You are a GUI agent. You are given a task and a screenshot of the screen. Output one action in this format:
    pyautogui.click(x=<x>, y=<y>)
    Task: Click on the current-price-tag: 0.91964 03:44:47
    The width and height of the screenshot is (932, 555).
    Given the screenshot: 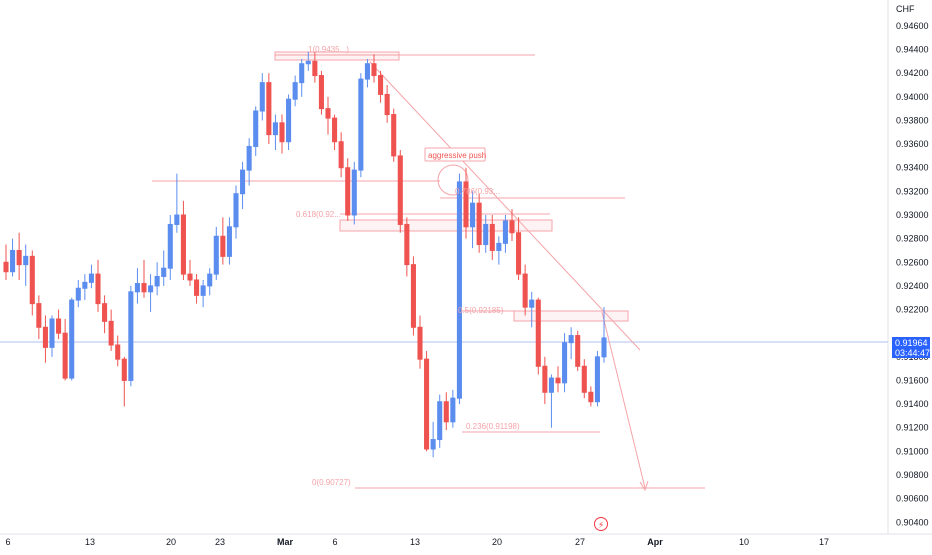 What is the action you would take?
    pyautogui.click(x=911, y=347)
    